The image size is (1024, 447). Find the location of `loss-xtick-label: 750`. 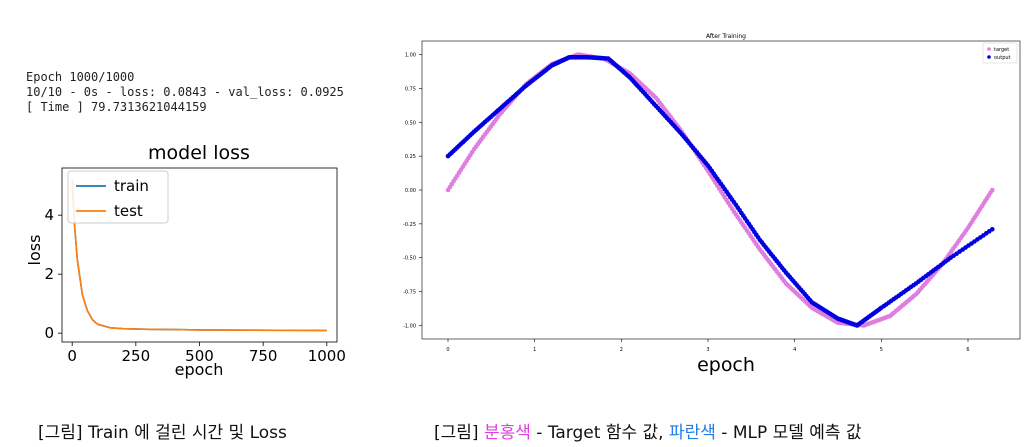

loss-xtick-label: 750 is located at coordinates (263, 356).